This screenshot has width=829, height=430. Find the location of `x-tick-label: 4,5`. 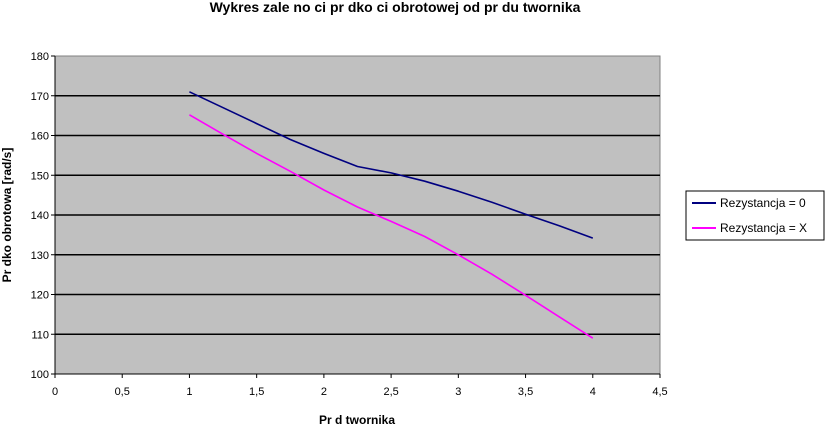

x-tick-label: 4,5 is located at coordinates (659, 392).